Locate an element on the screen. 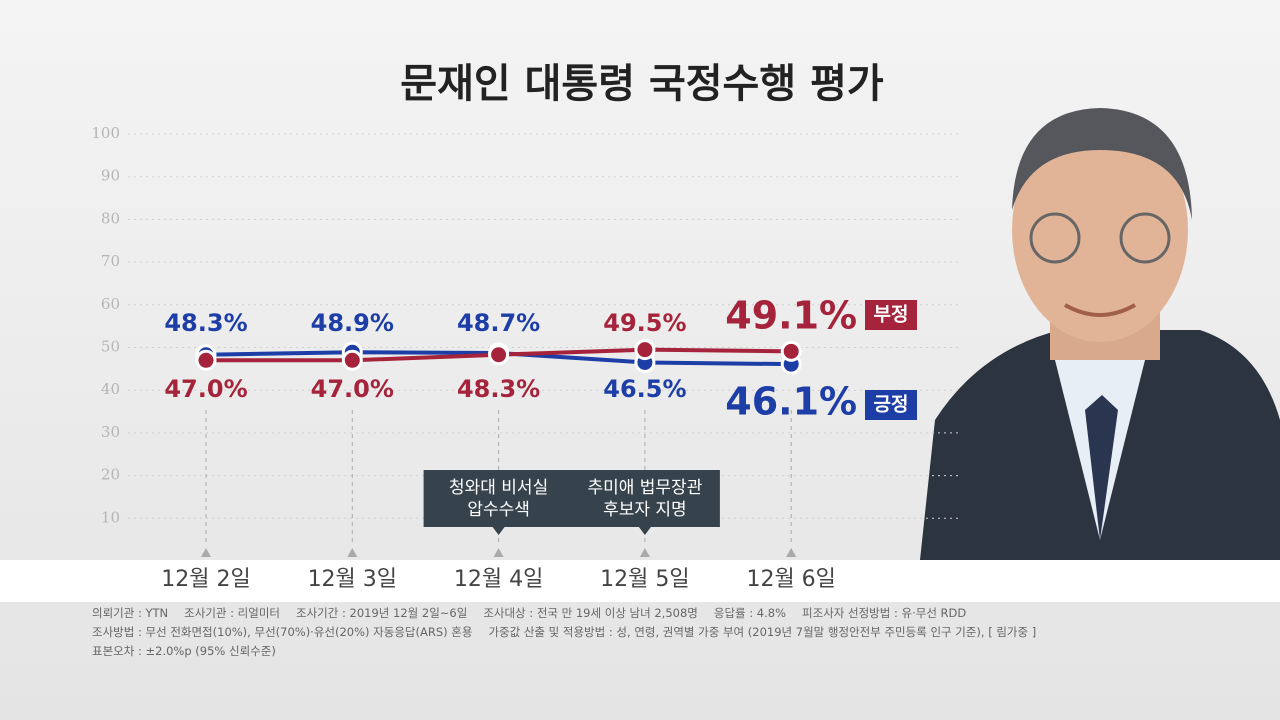  y-tick-label: 60 is located at coordinates (110, 304).